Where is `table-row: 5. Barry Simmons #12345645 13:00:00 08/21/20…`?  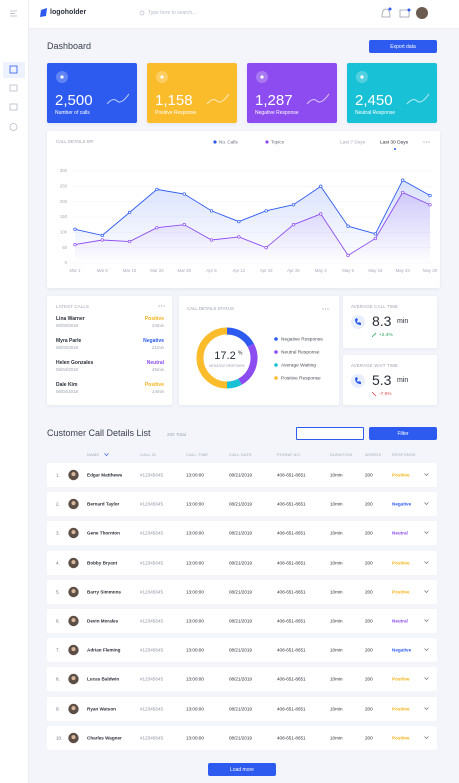 table-row: 5. Barry Simmons #12345645 13:00:00 08/21/20… is located at coordinates (242, 591).